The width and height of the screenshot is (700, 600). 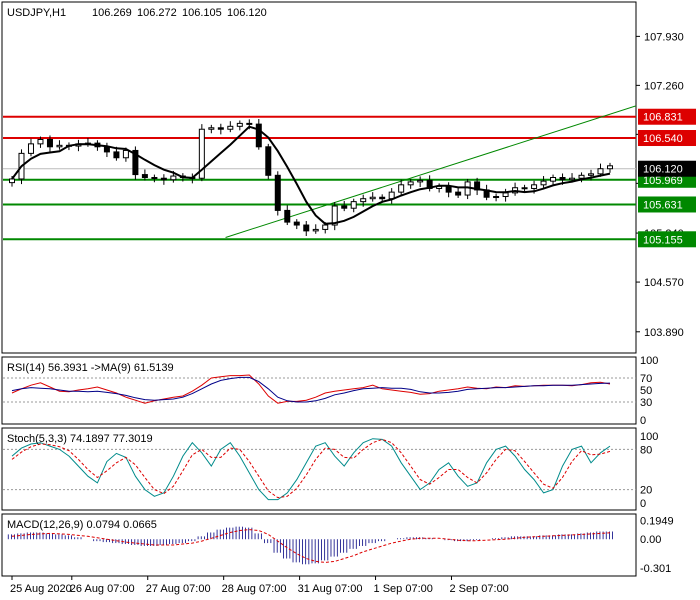 I want to click on rsi-pane: RSI(14) 56.3931 ->MA(9) 61.5139, so click(x=319, y=390).